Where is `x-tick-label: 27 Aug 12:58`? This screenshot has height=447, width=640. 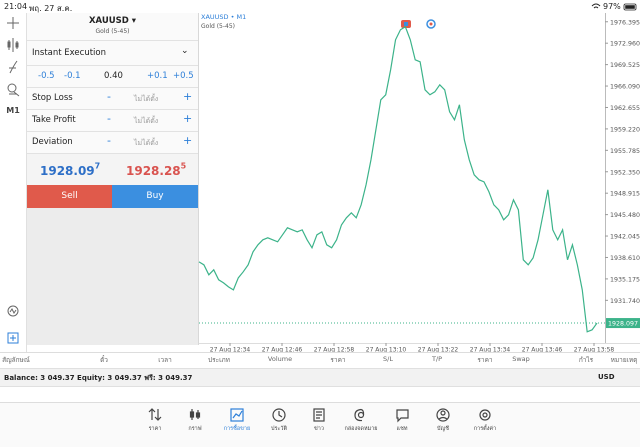 x-tick-label: 27 Aug 12:58 is located at coordinates (334, 350).